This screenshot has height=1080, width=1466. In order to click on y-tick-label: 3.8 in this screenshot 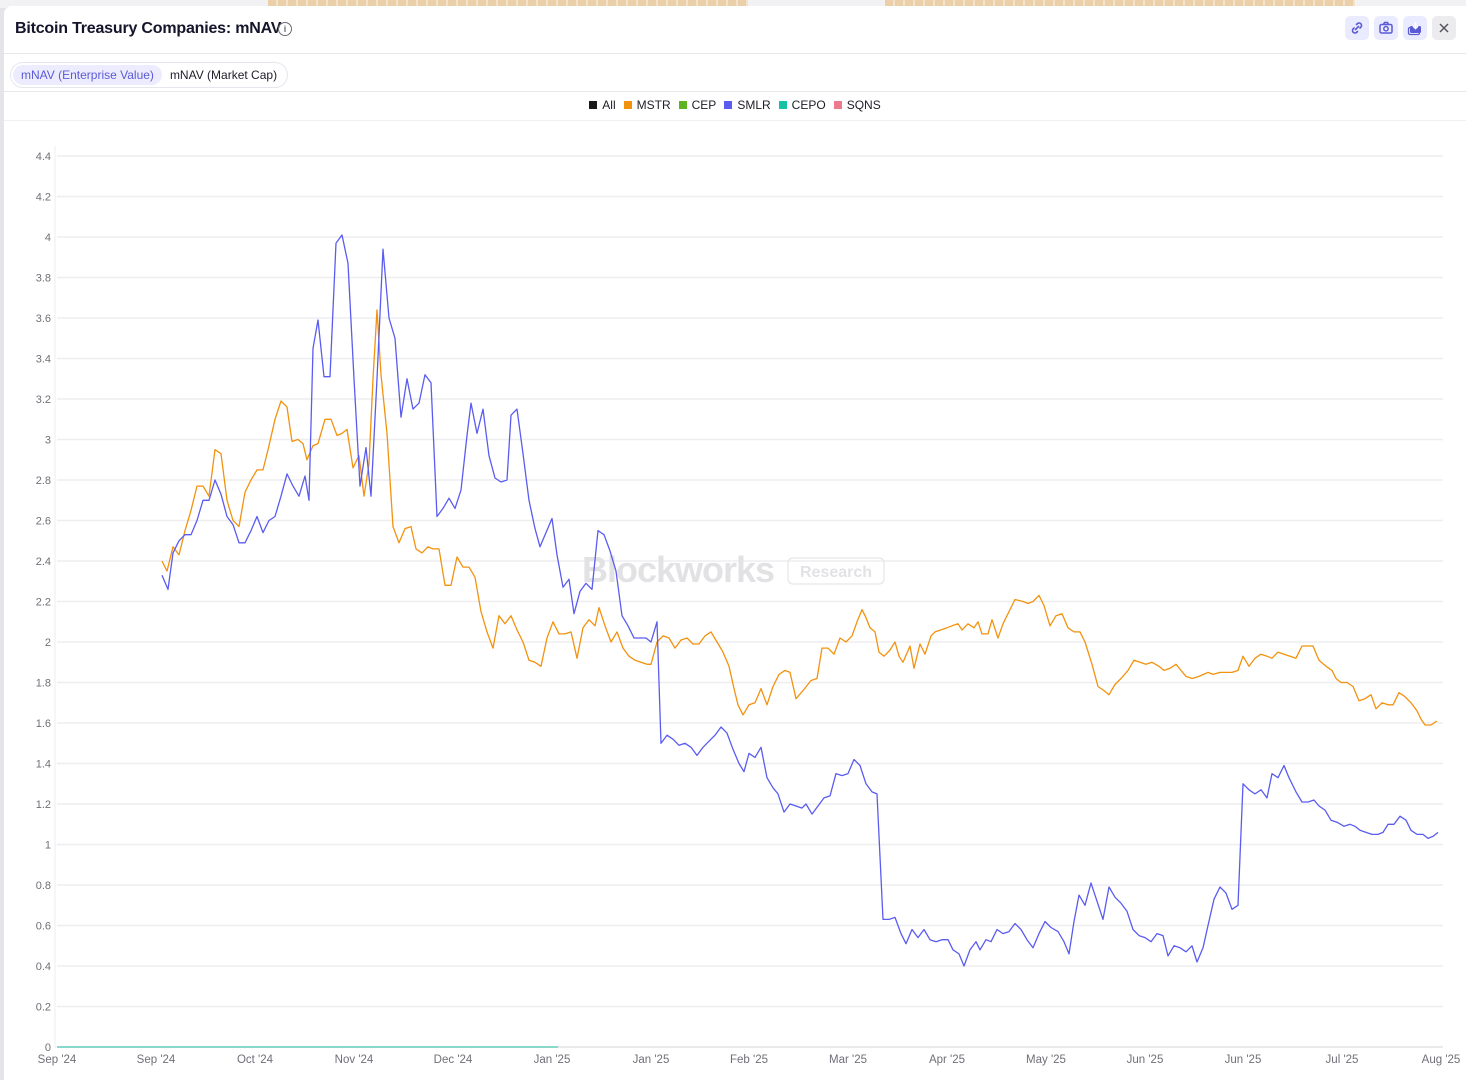, I will do `click(43, 279)`.